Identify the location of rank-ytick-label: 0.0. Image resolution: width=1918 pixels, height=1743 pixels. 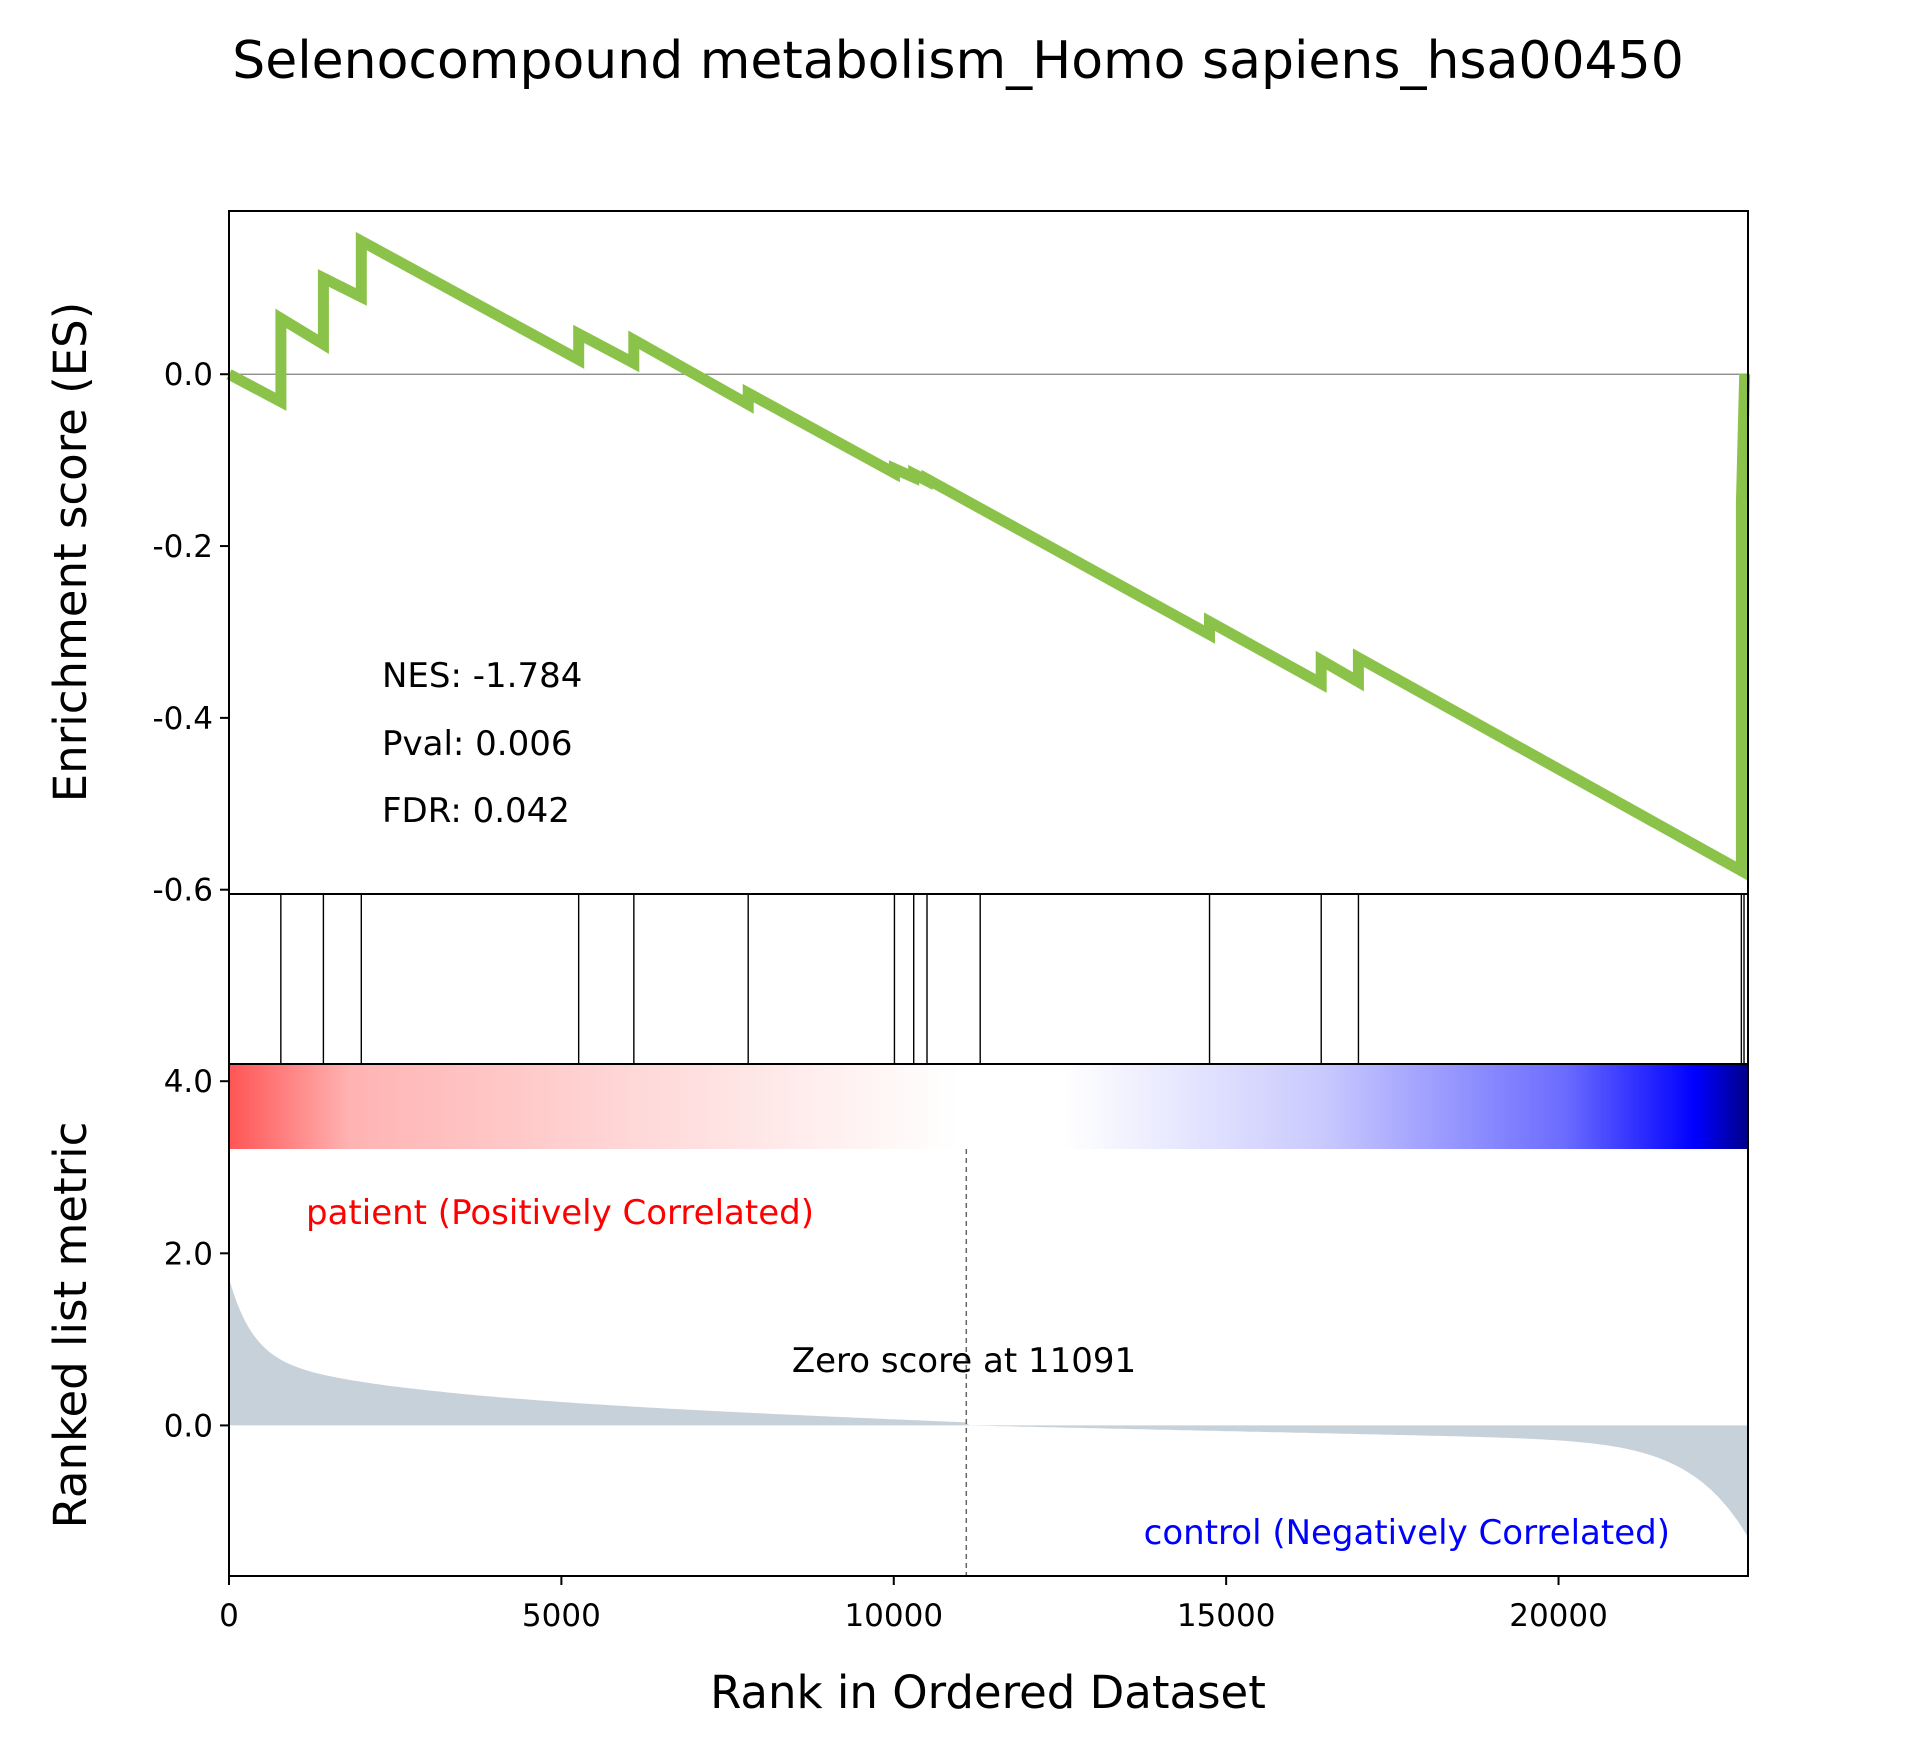
(188, 1426).